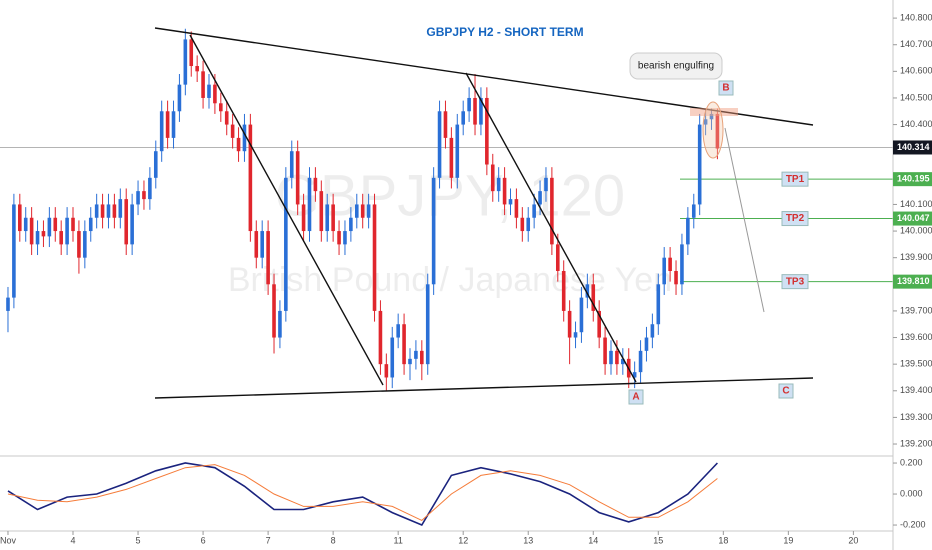 The width and height of the screenshot is (932, 550). What do you see at coordinates (635, 397) in the screenshot?
I see `point-label: A` at bounding box center [635, 397].